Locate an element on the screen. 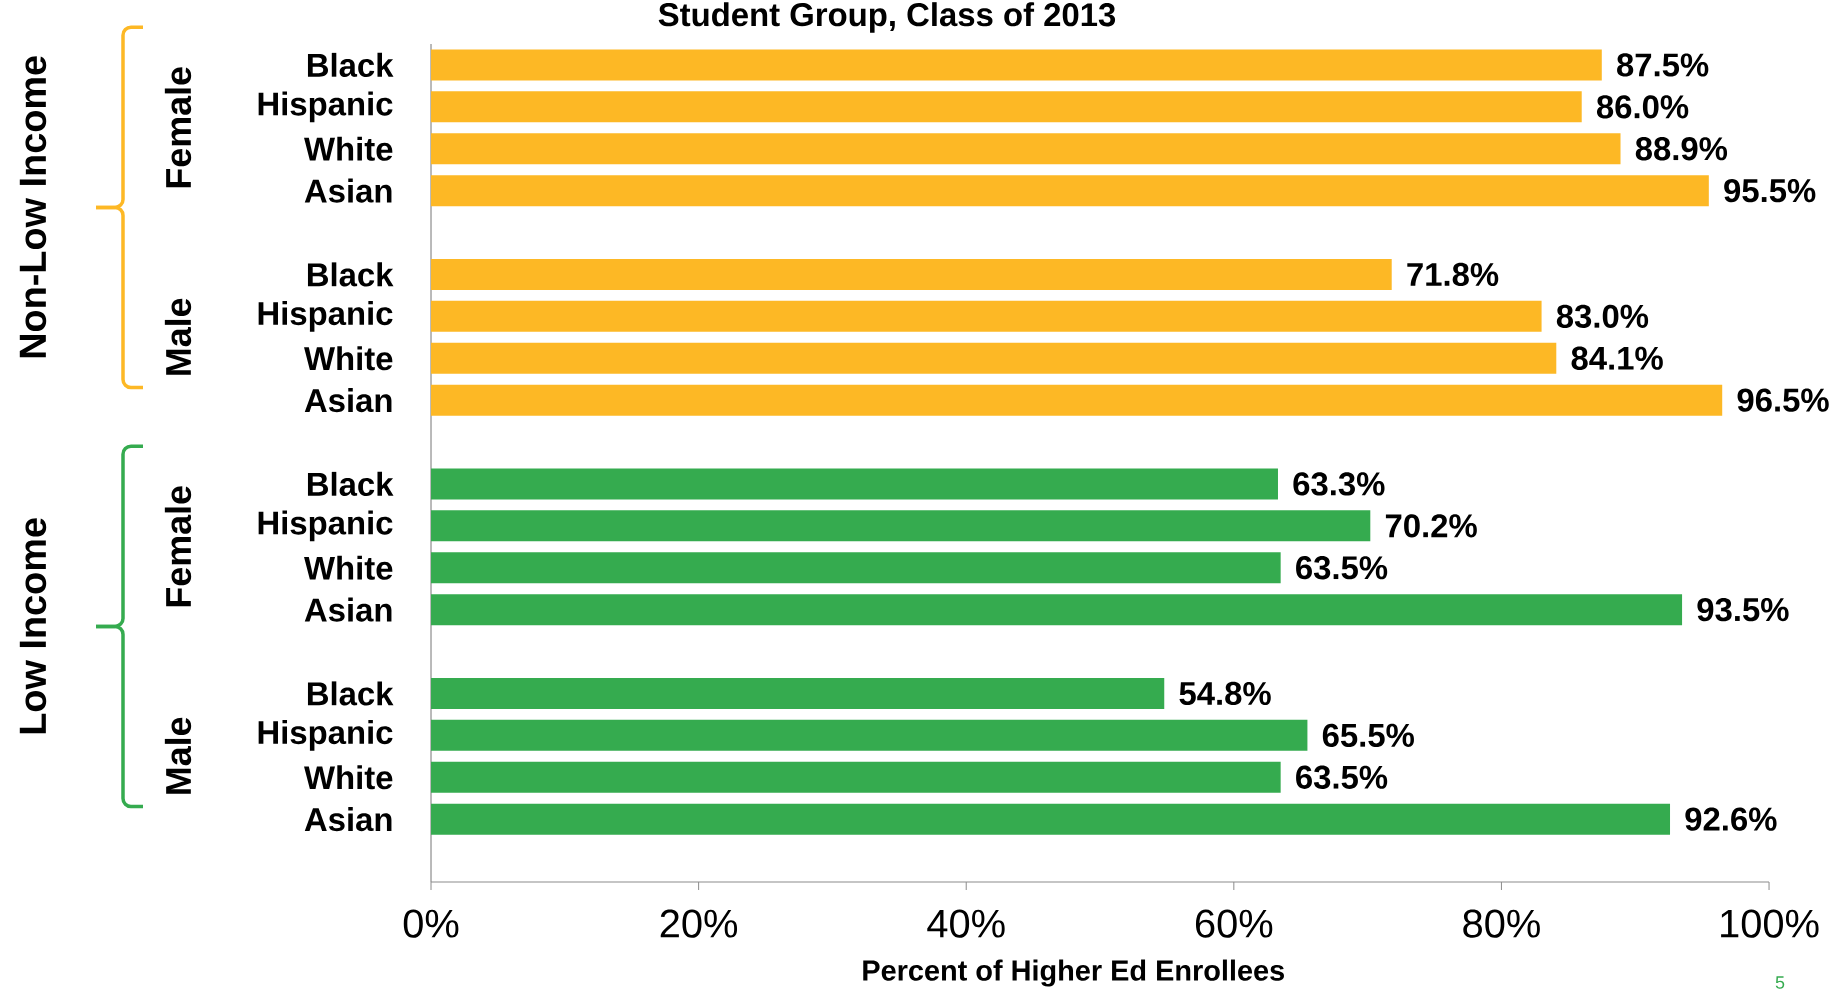 The image size is (1837, 989). x-tick-label: 20% is located at coordinates (699, 923).